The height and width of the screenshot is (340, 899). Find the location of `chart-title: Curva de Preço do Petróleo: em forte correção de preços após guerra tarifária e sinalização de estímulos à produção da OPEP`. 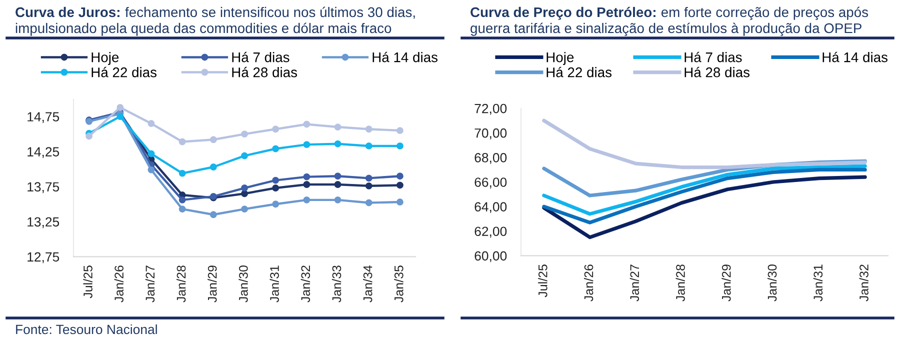

chart-title: Curva de Preço do Petróleo: em forte correção de preços após guerra tarifária e sinalização de estímulos à produção da OPEP is located at coordinates (669, 21).